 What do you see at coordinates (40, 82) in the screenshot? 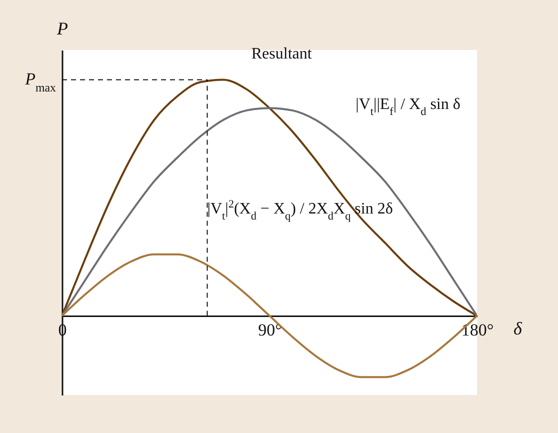
I see `ref-line-label: P$_{max}$` at bounding box center [40, 82].